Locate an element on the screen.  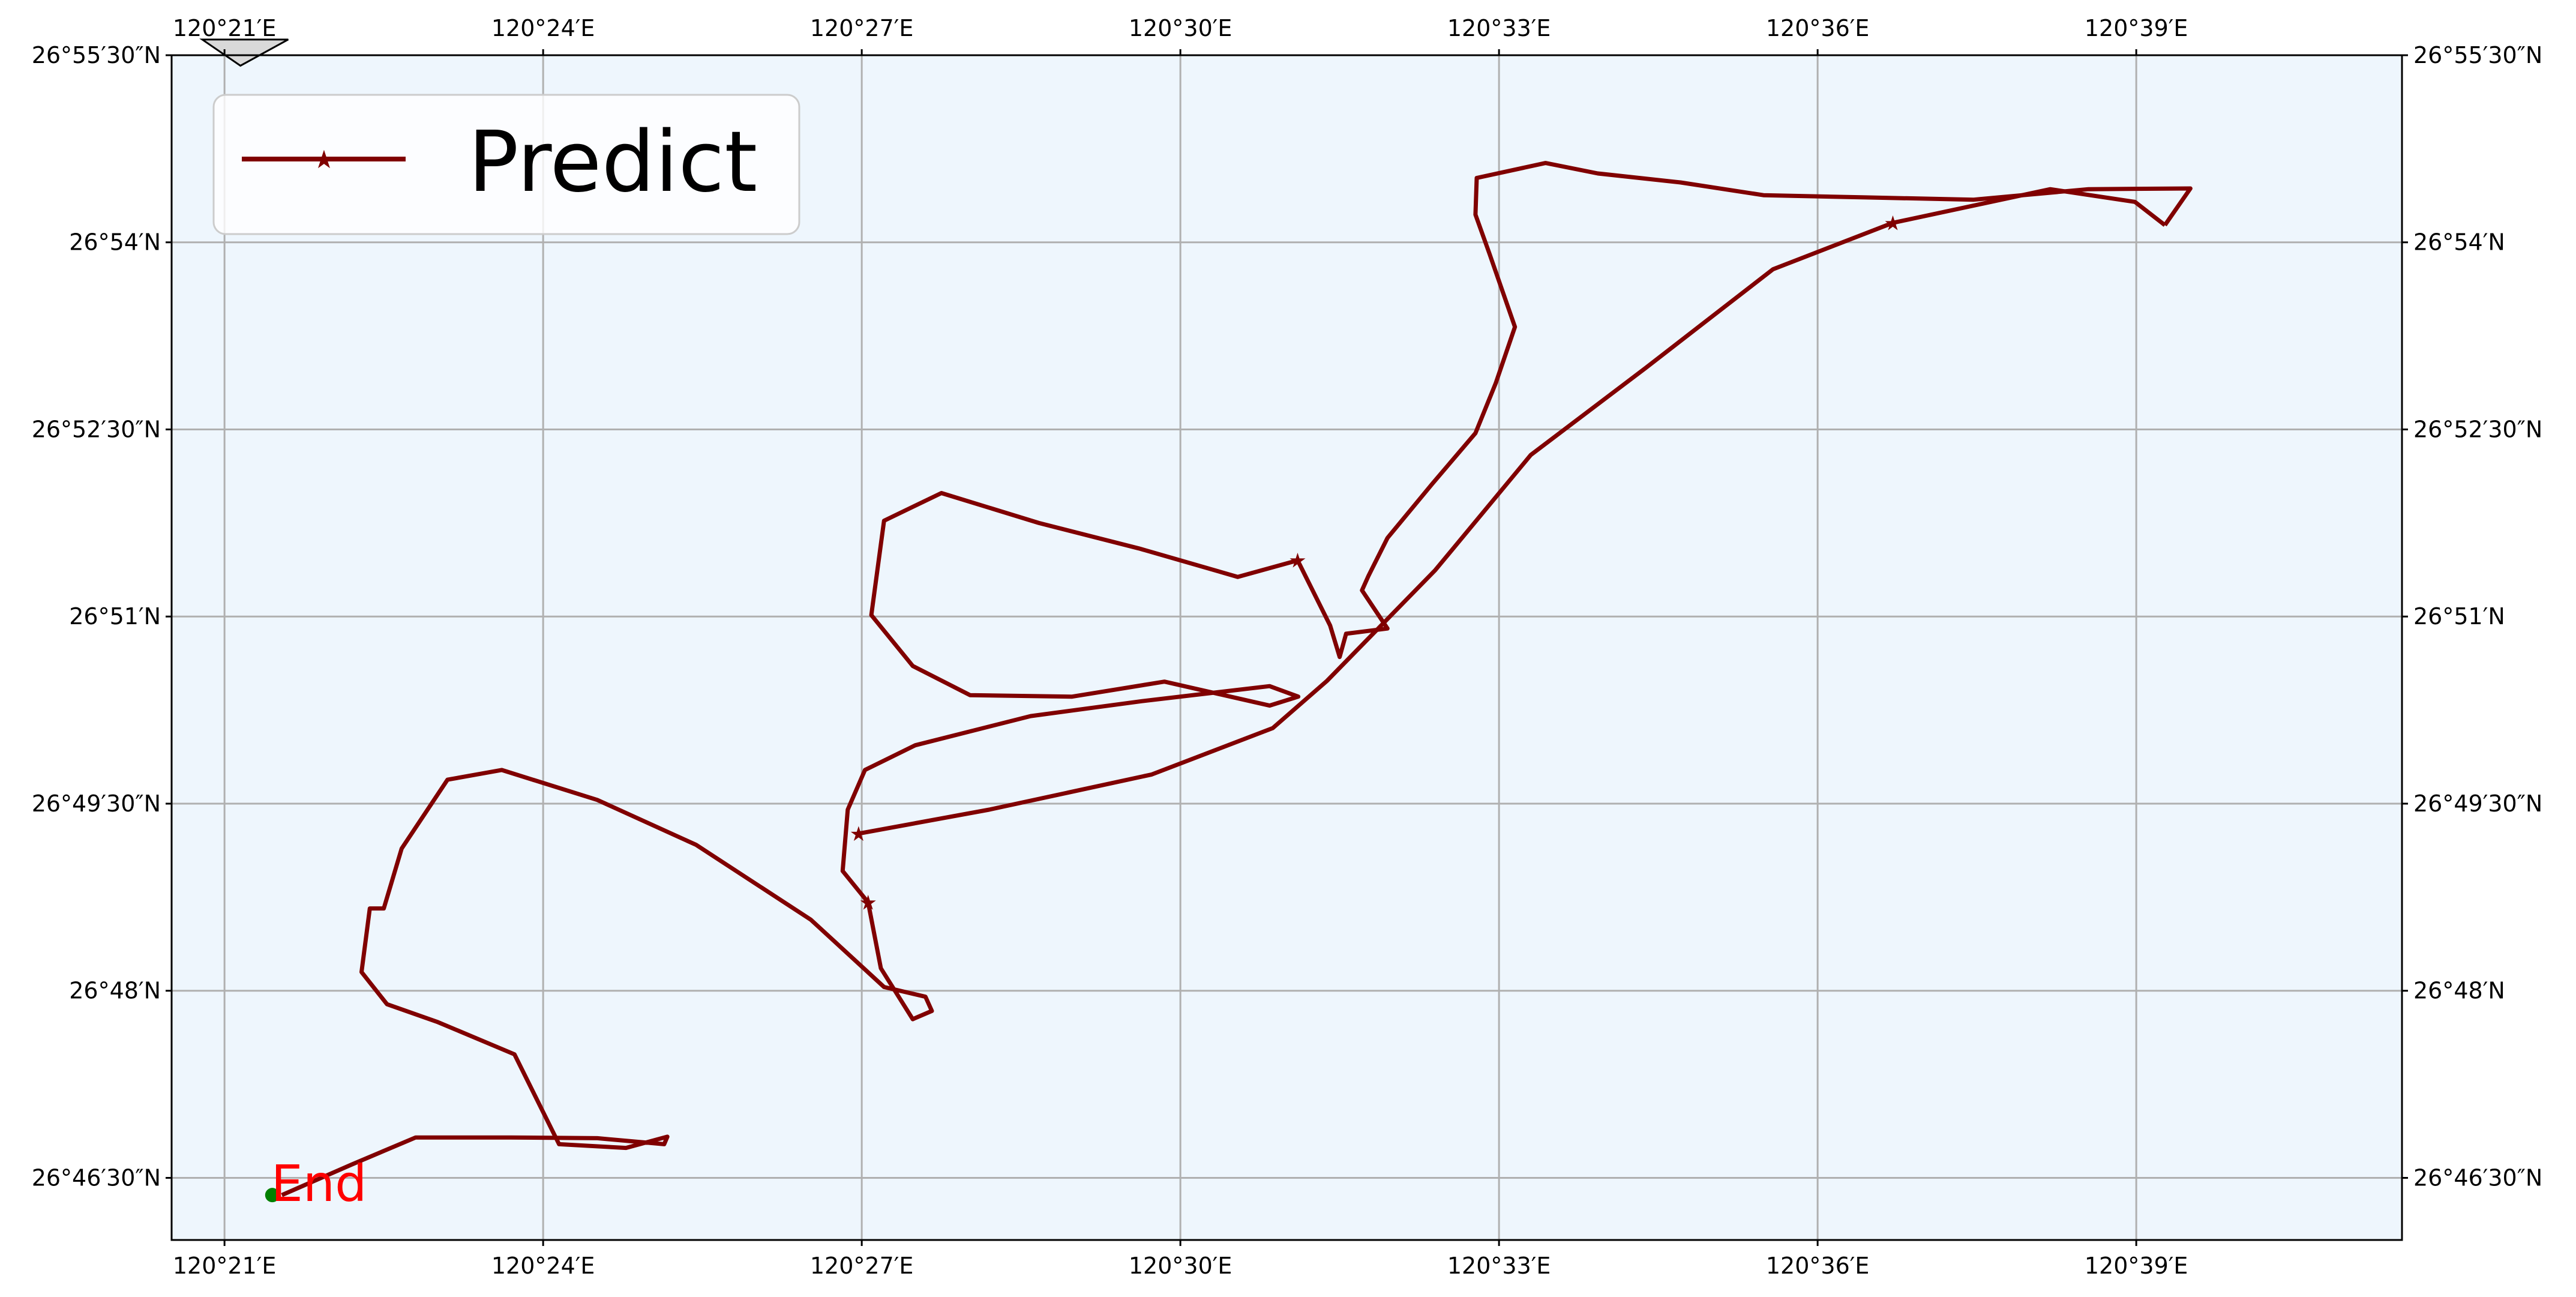
lat-tick-label-left: 26°46′30″N is located at coordinates (96, 1177).